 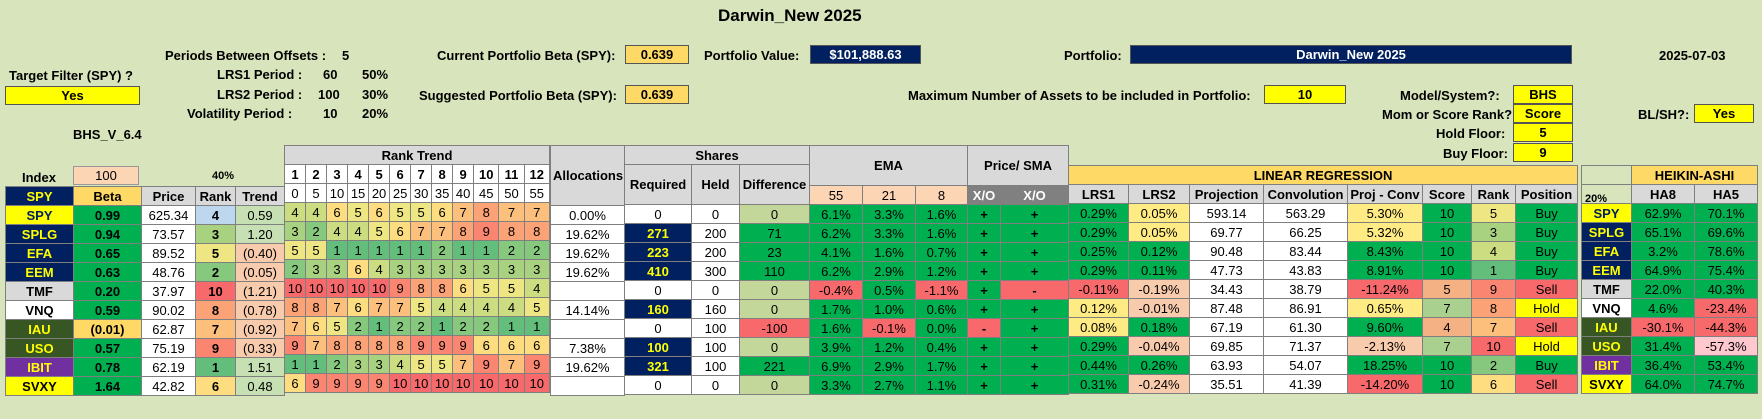 I want to click on price-cell: 48.76, so click(x=168, y=272).